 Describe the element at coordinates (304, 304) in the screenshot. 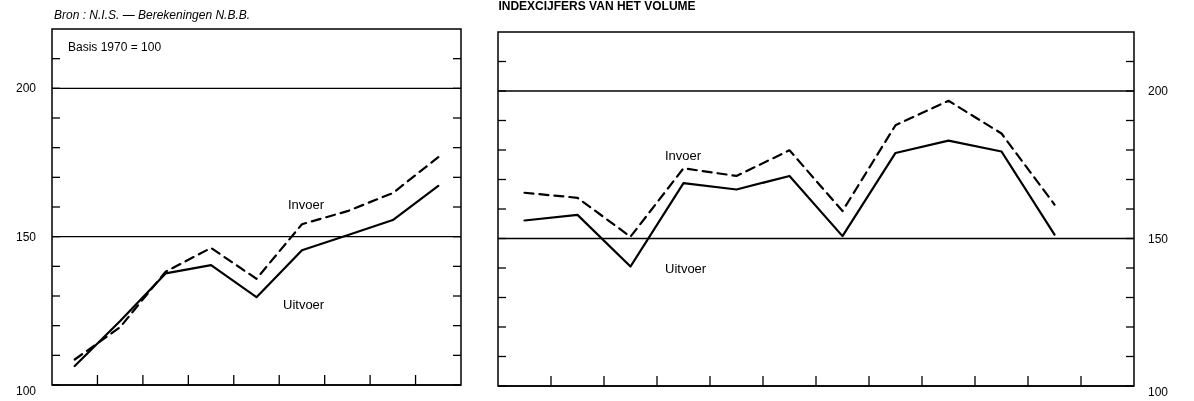

I see `series-label: Uitvoer` at that location.